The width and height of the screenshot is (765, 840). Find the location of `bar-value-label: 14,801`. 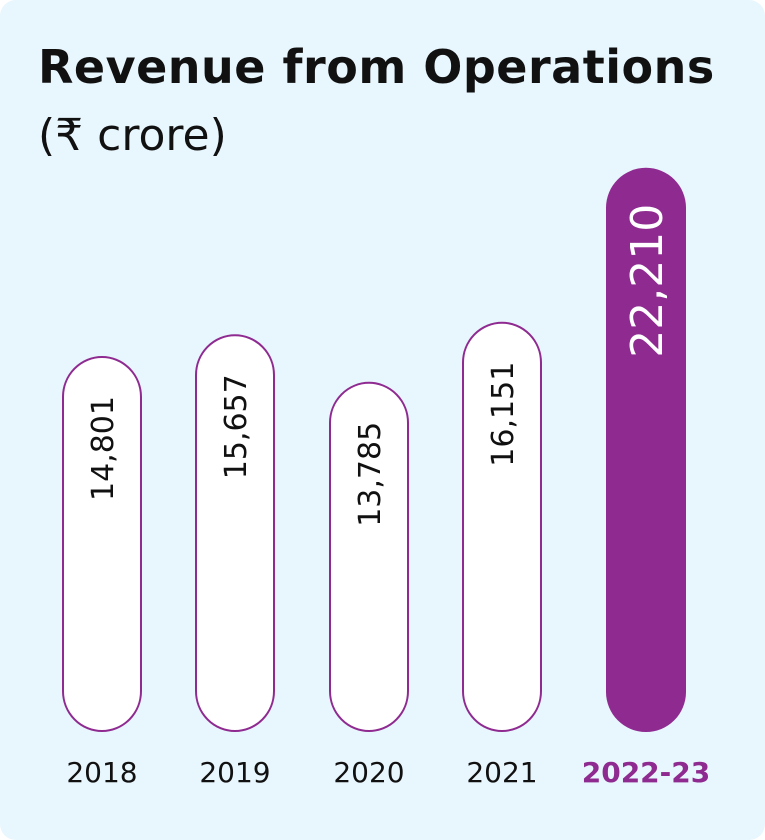

bar-value-label: 14,801 is located at coordinates (103, 448).